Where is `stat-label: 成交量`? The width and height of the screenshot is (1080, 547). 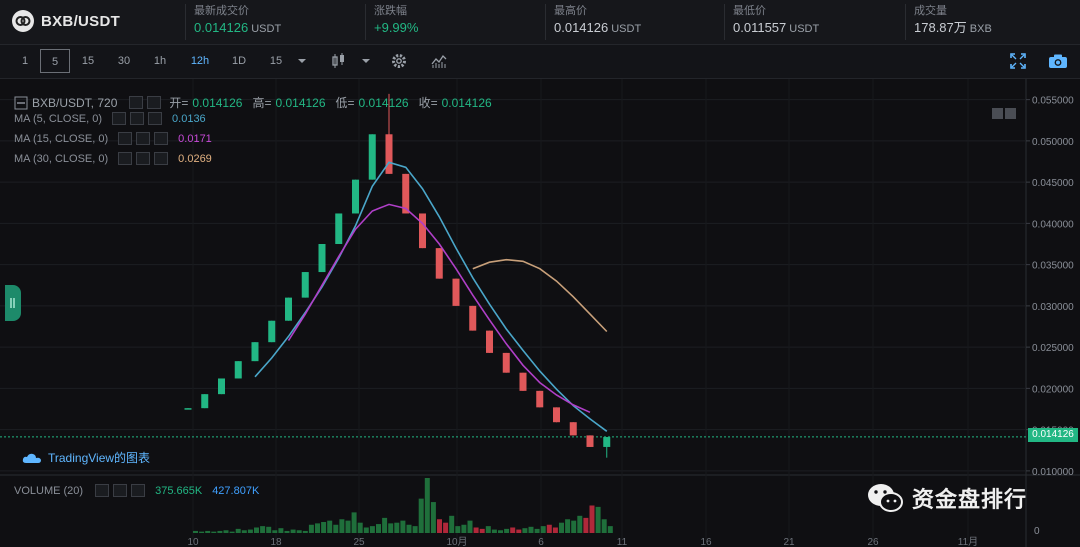
stat-label: 成交量 is located at coordinates (930, 11).